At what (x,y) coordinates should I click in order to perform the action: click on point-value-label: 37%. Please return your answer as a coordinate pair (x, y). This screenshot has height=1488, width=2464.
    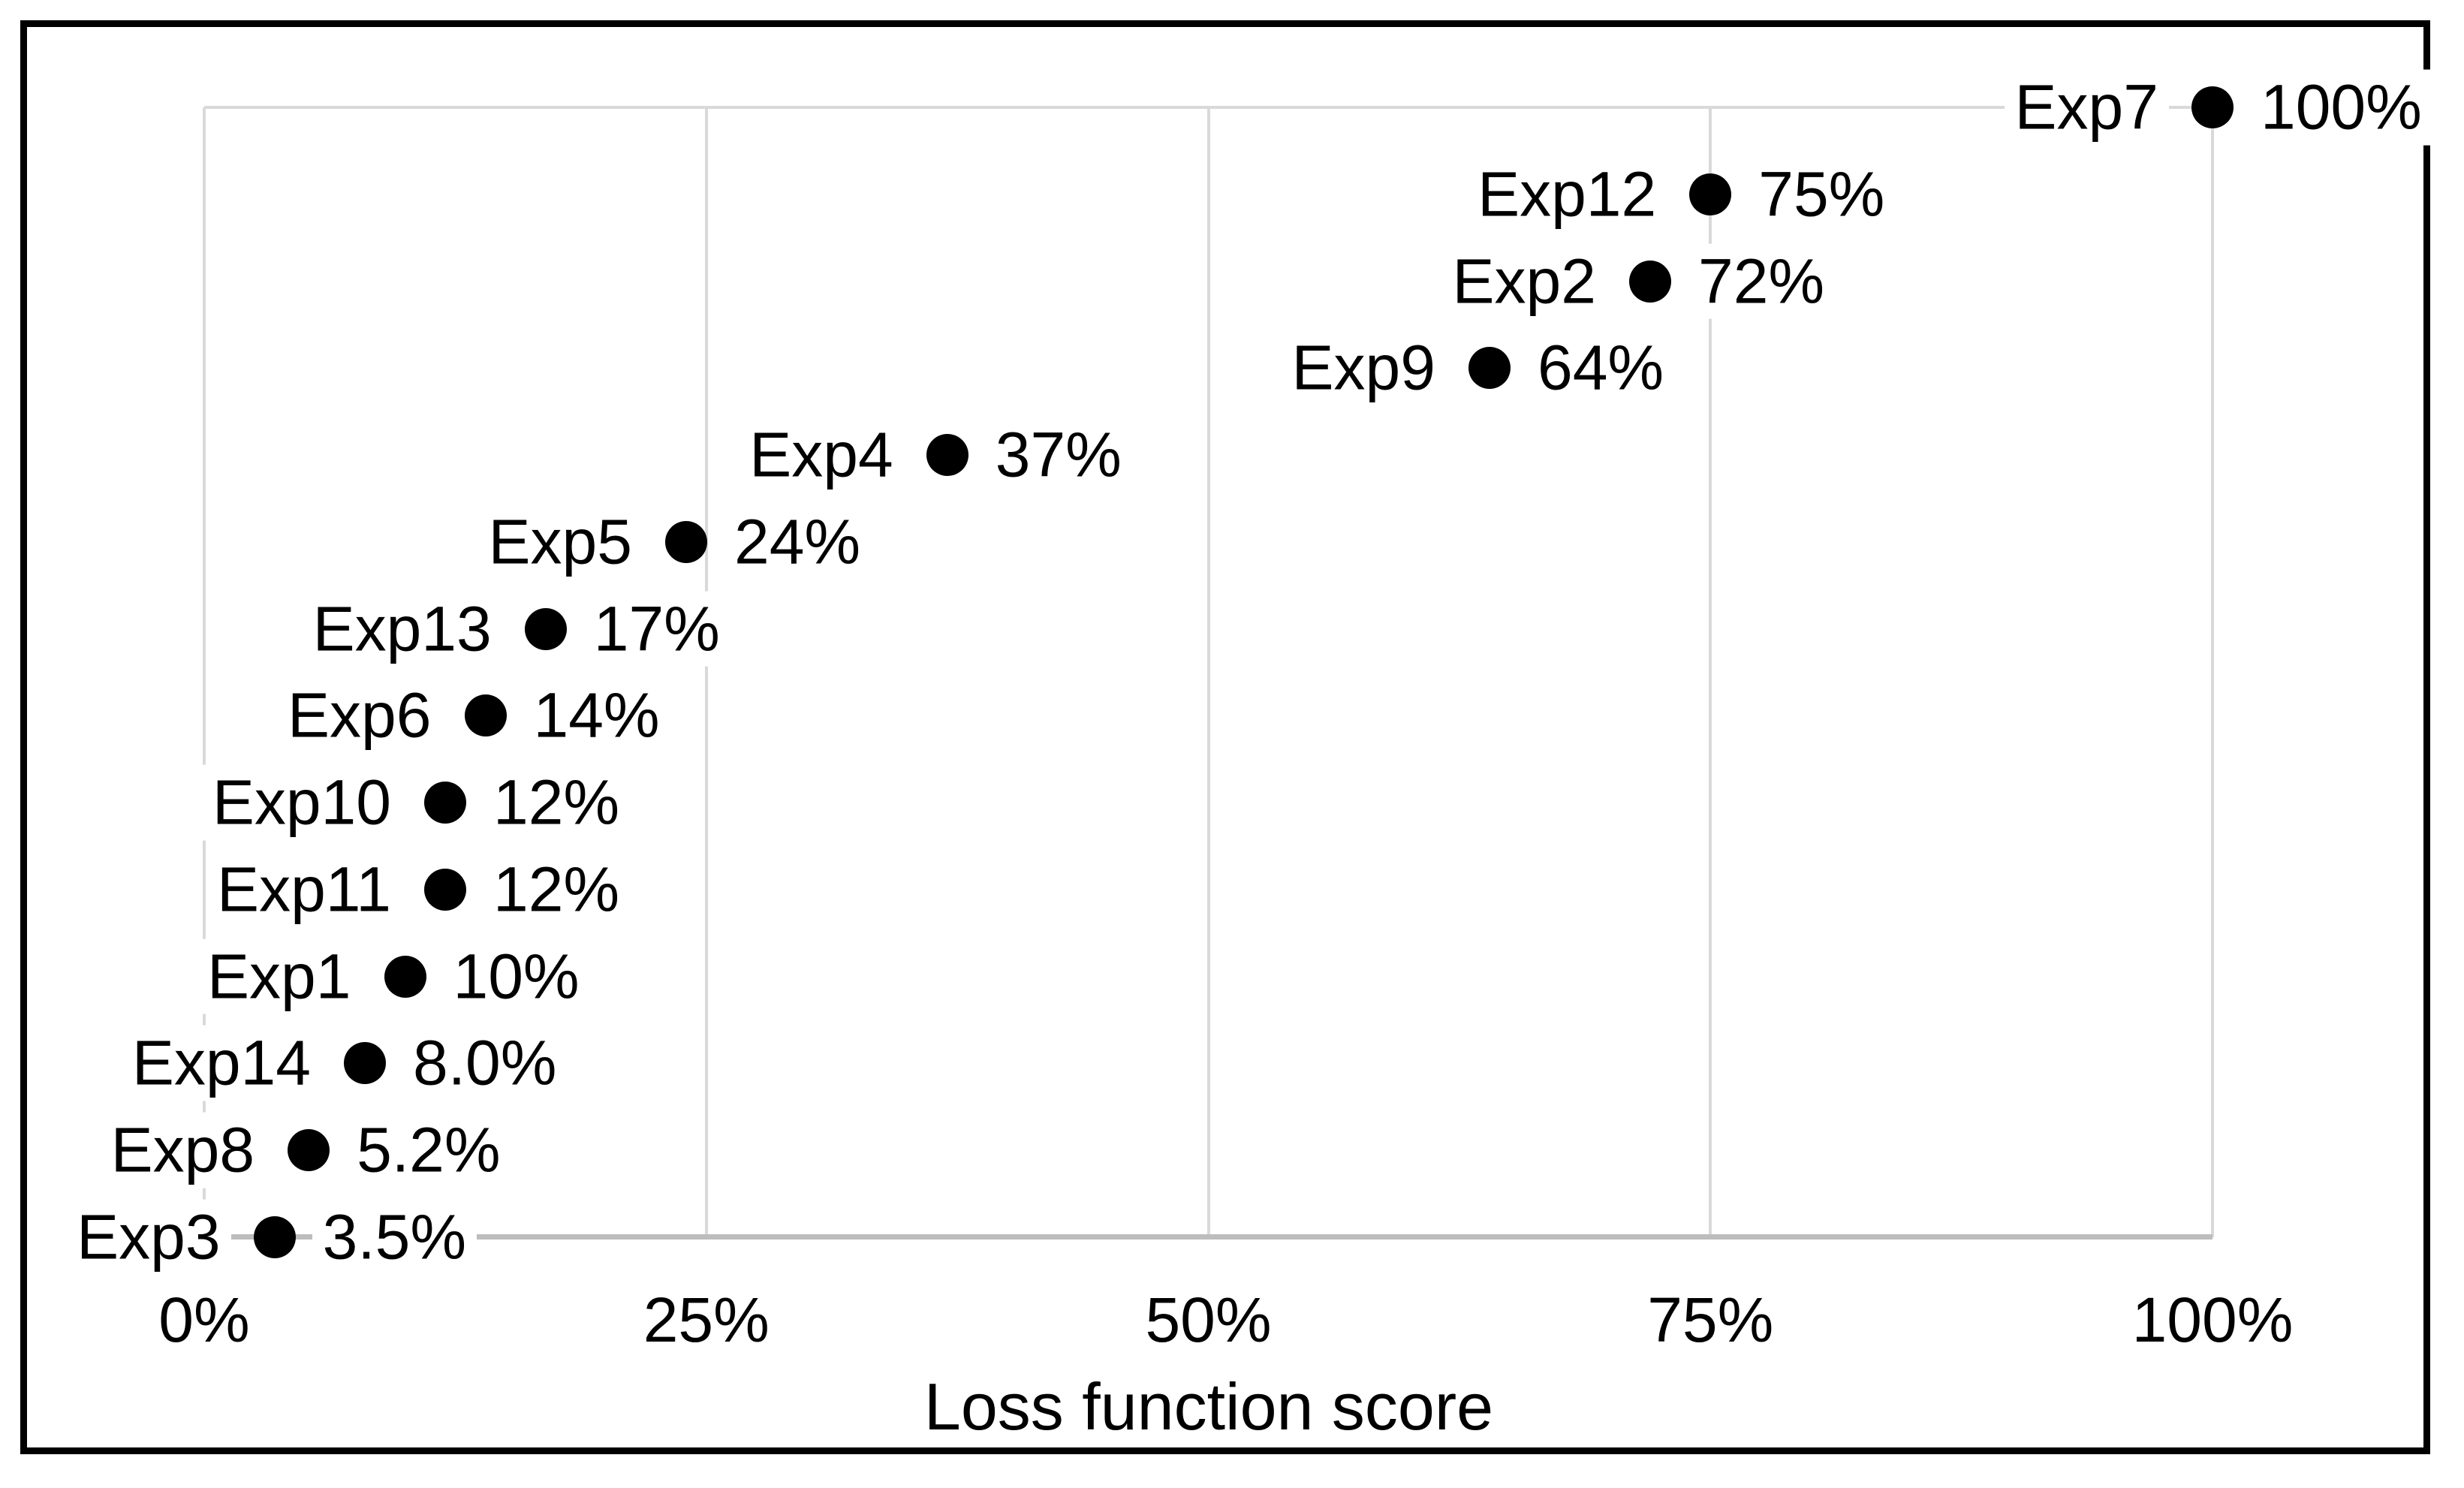
    Looking at the image, I should click on (1058, 455).